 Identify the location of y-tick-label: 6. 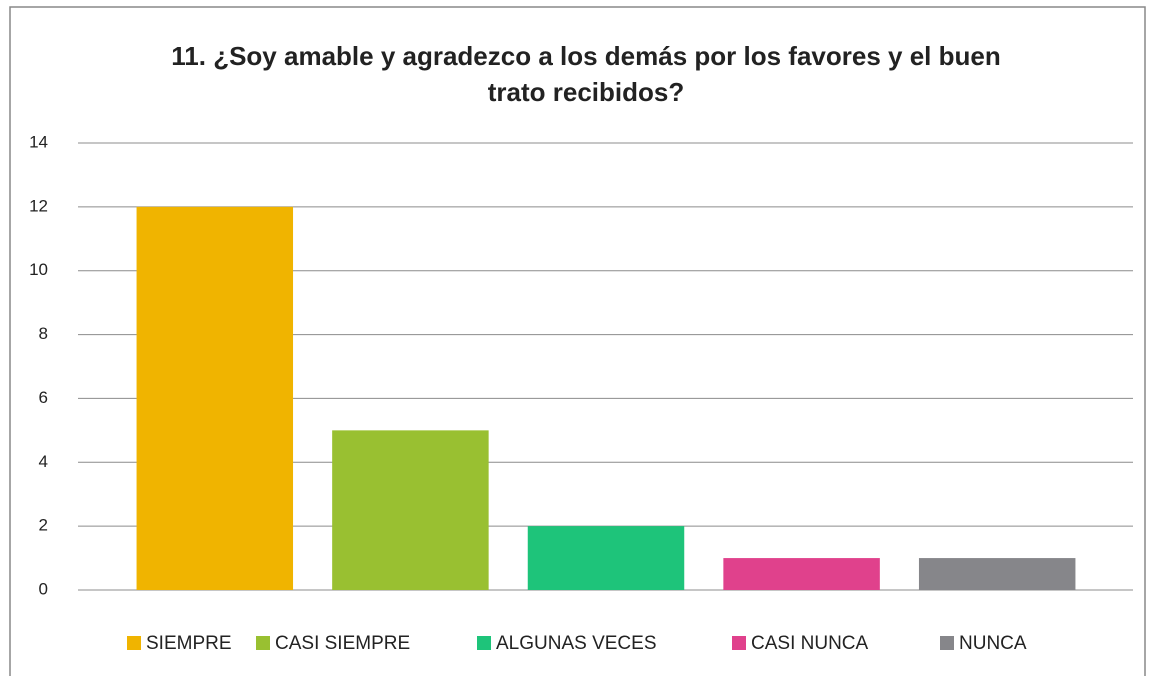
(43, 397).